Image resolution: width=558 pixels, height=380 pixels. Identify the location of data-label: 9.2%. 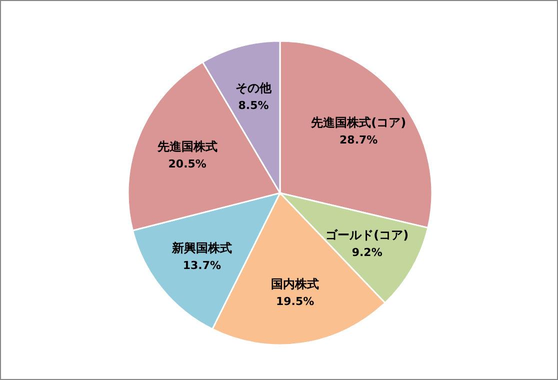
(367, 252).